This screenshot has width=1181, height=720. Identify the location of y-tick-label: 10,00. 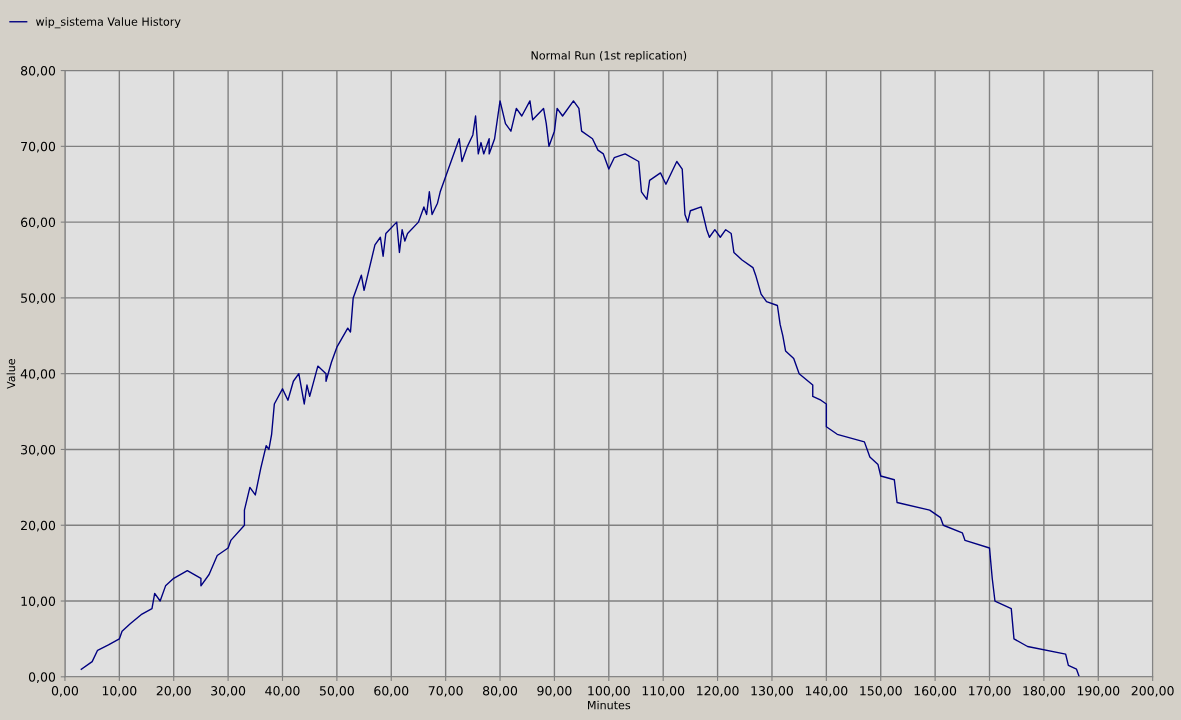
(38, 602).